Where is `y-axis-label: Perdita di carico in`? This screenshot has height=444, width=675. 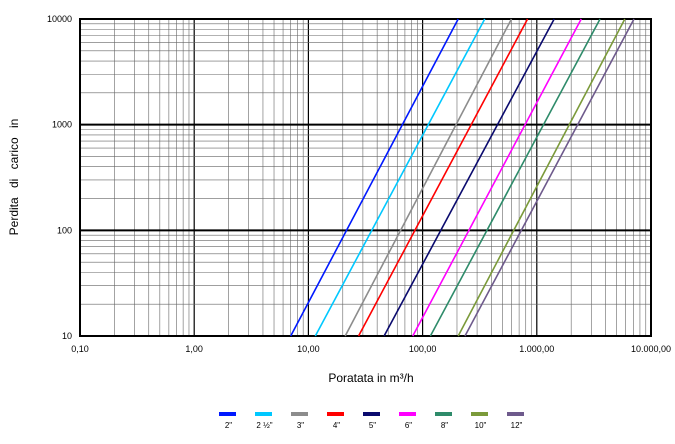
y-axis-label: Perdita di carico in is located at coordinates (14, 177).